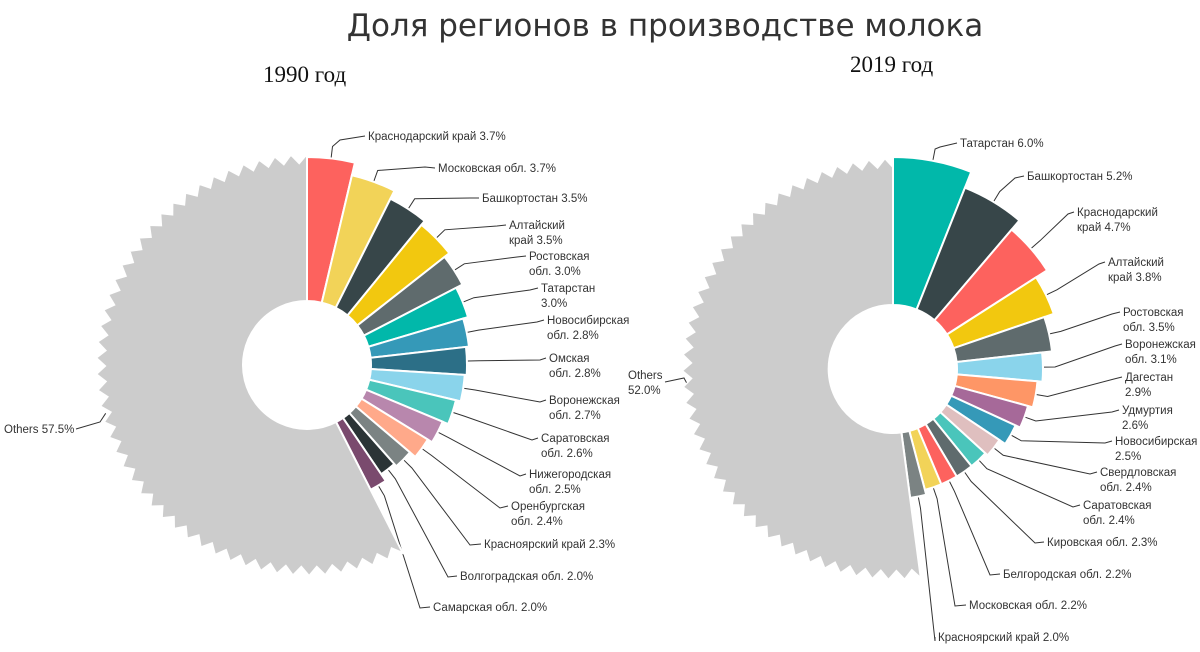  I want to click on leader-line-новосибирская, so click(1062, 439).